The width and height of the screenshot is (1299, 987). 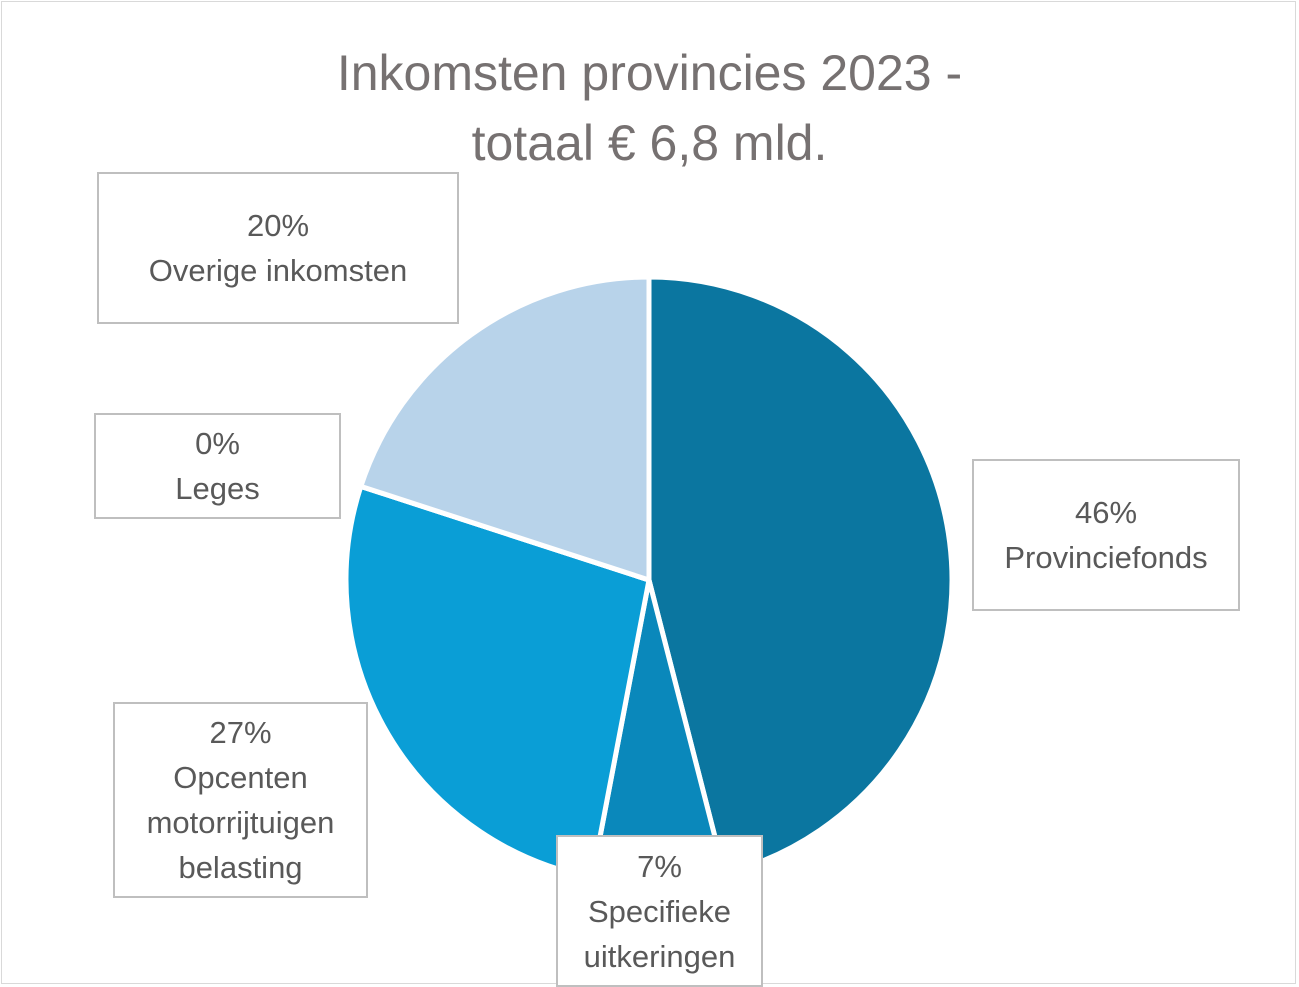 I want to click on data-label-category: Specifieke, so click(x=659, y=911).